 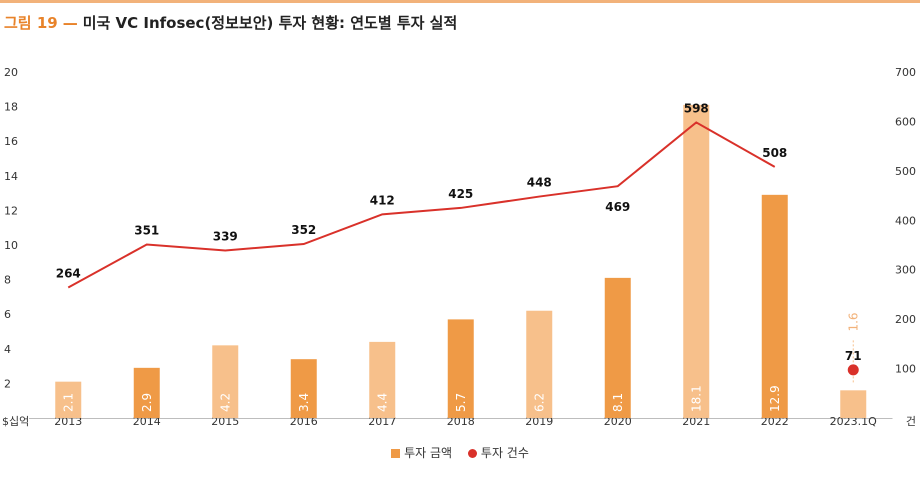 I want to click on line-value-label: 351, so click(x=146, y=231).